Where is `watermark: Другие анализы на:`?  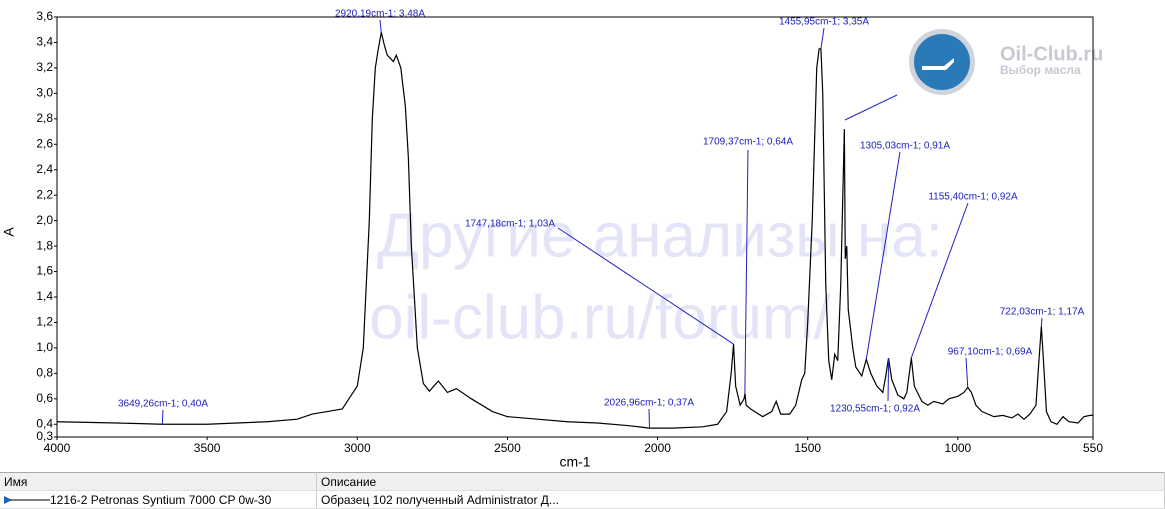
watermark: Другие анализы на: is located at coordinates (660, 235).